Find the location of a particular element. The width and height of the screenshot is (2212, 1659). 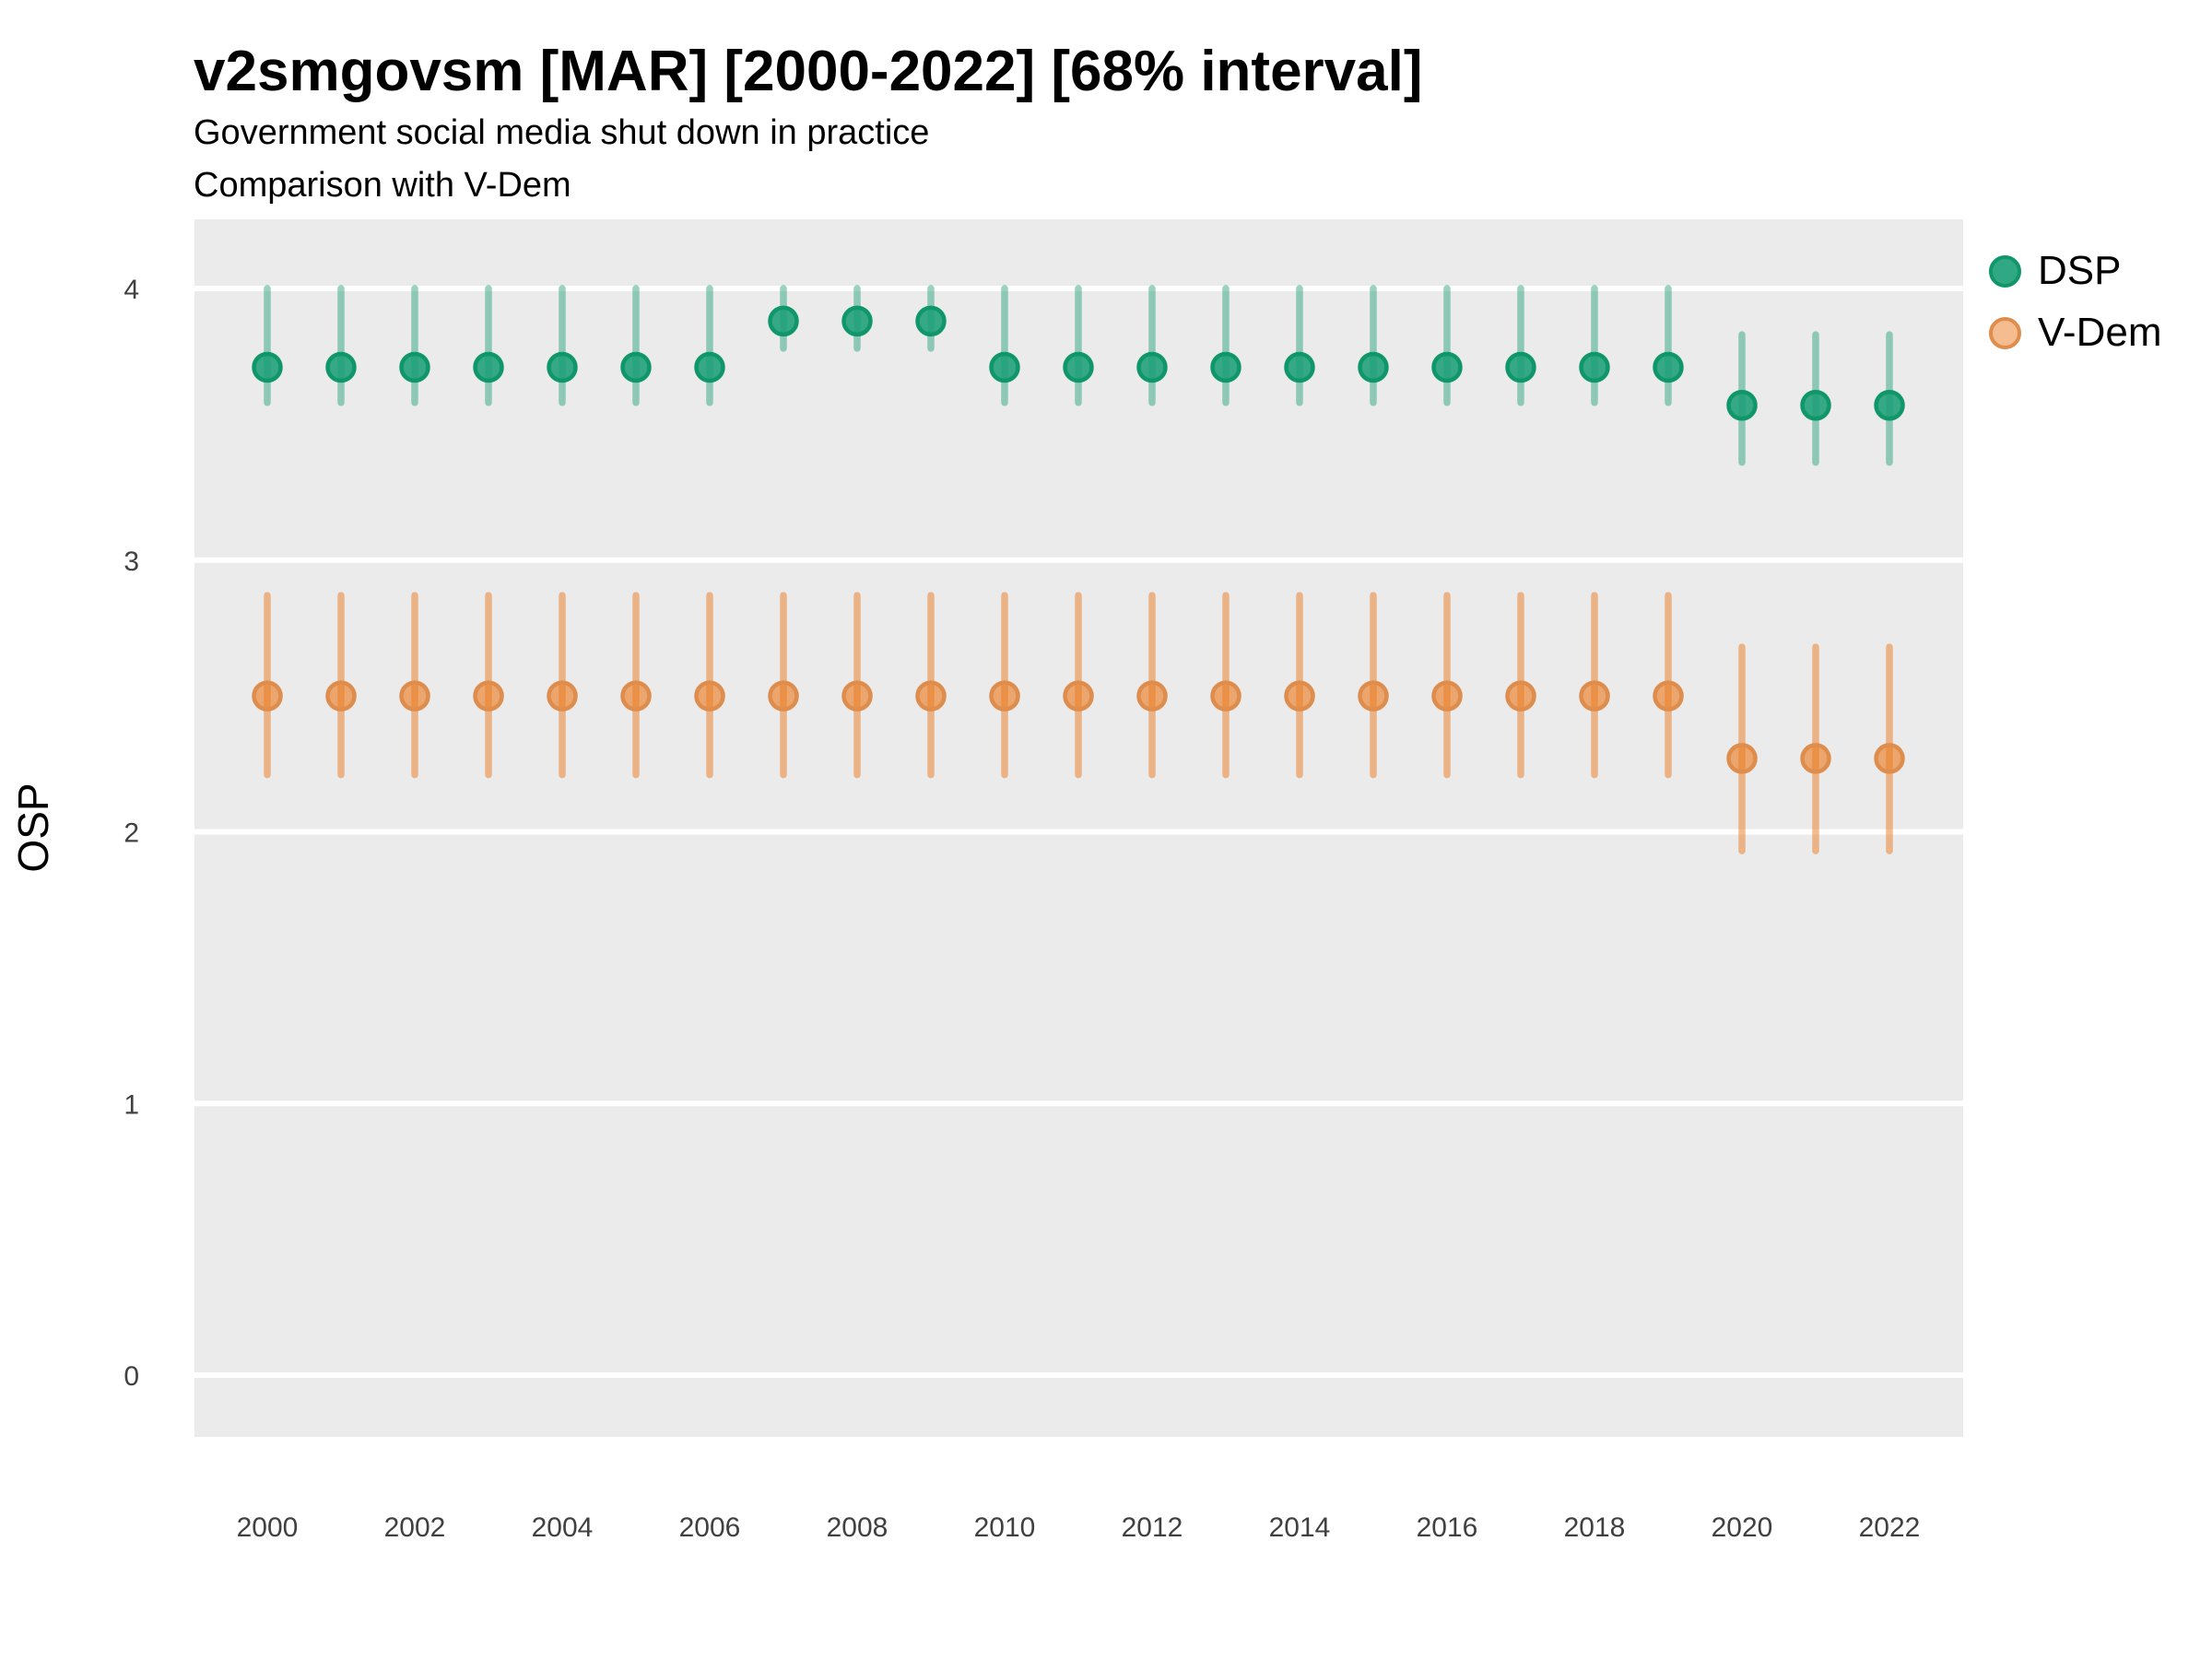

point-DSP-2001 is located at coordinates (341, 367).